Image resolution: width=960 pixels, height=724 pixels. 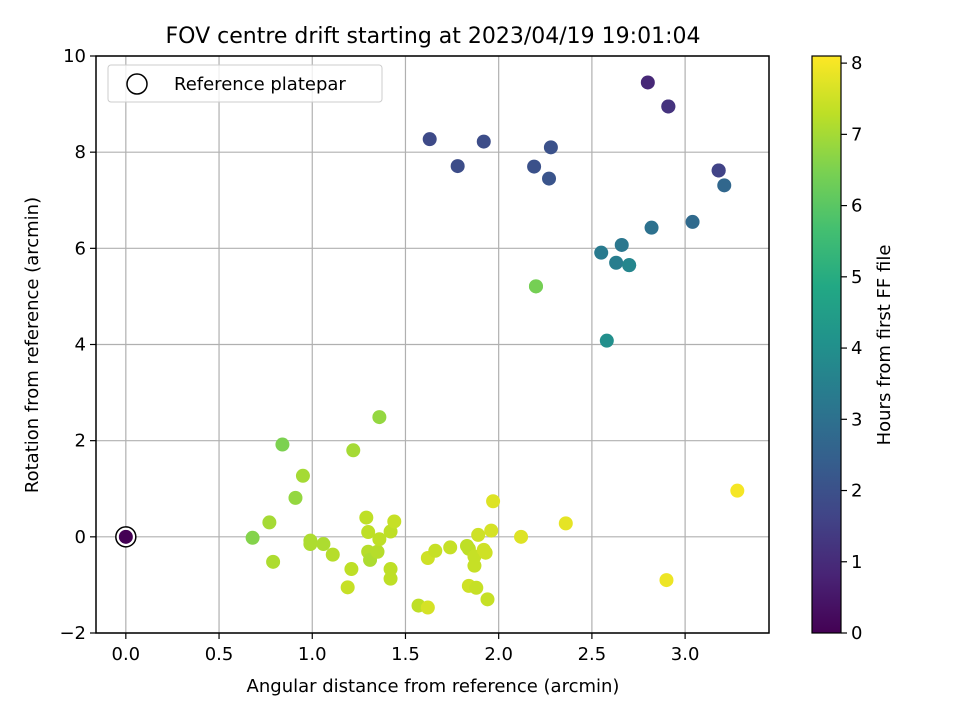 I want to click on colorbar-tick-label: 1, so click(x=856, y=562).